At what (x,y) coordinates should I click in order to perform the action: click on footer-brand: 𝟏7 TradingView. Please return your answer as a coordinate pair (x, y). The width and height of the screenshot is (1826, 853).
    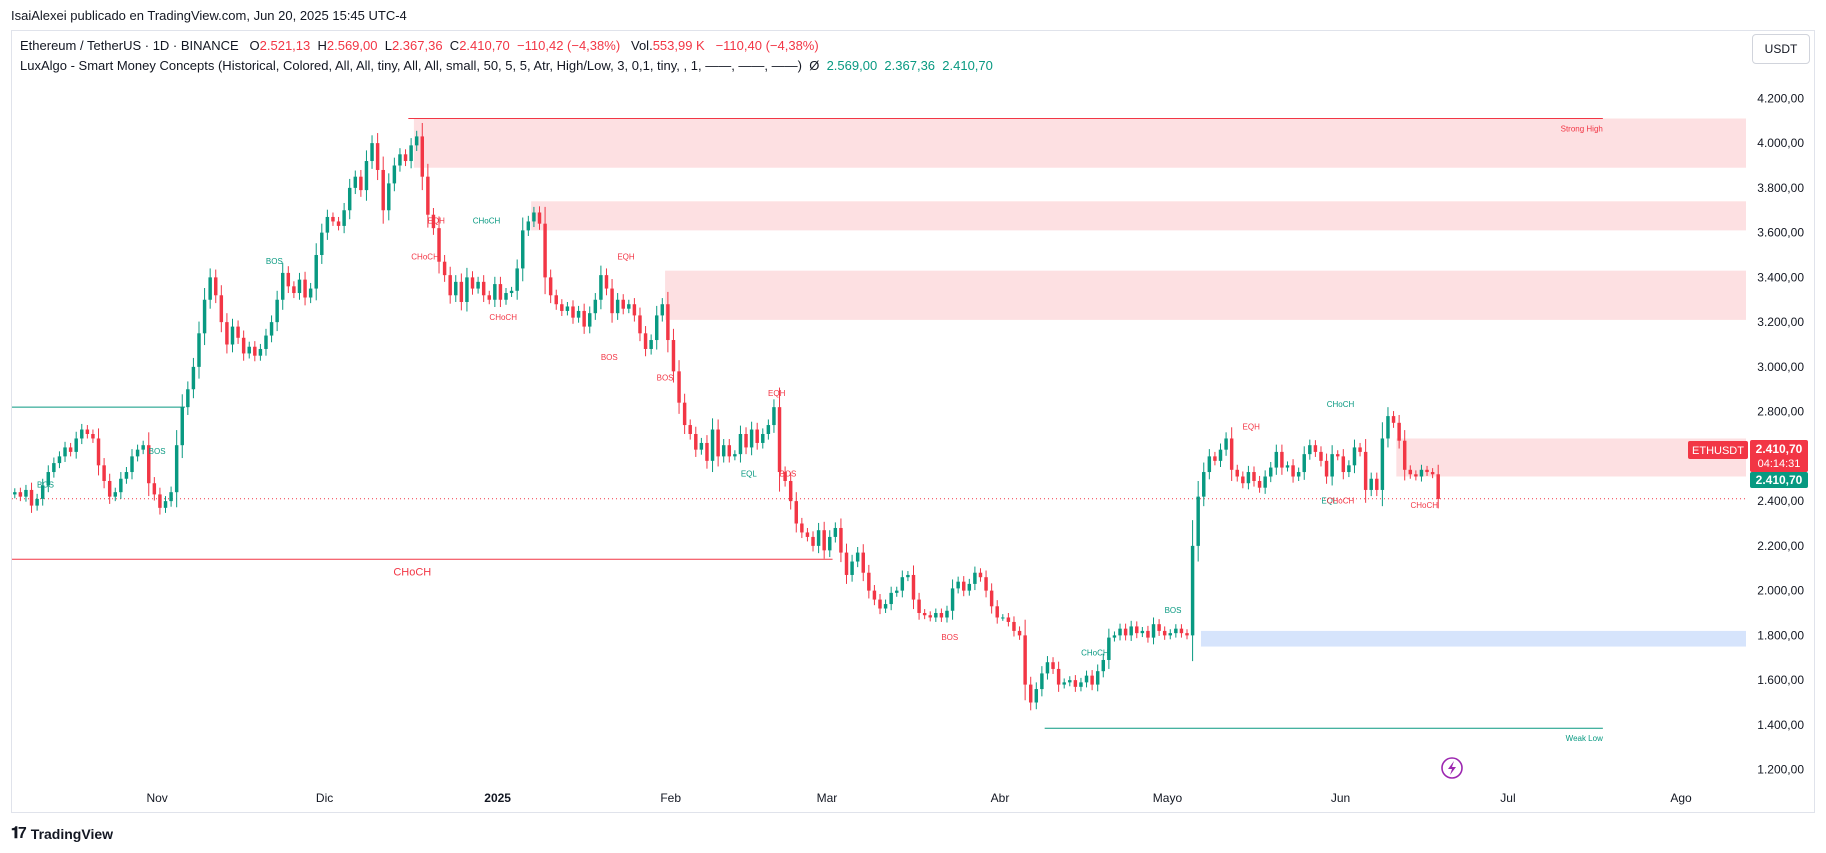
    Looking at the image, I should click on (62, 834).